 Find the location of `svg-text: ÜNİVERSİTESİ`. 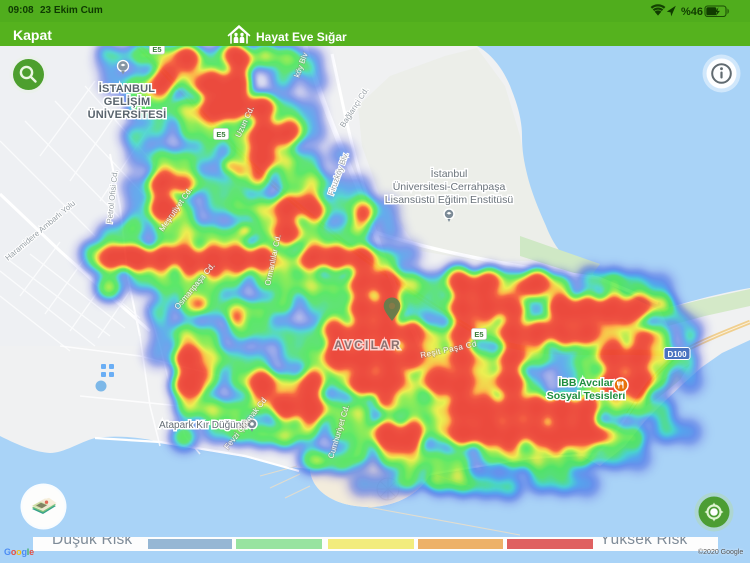

svg-text: ÜNİVERSİTESİ is located at coordinates (127, 114).